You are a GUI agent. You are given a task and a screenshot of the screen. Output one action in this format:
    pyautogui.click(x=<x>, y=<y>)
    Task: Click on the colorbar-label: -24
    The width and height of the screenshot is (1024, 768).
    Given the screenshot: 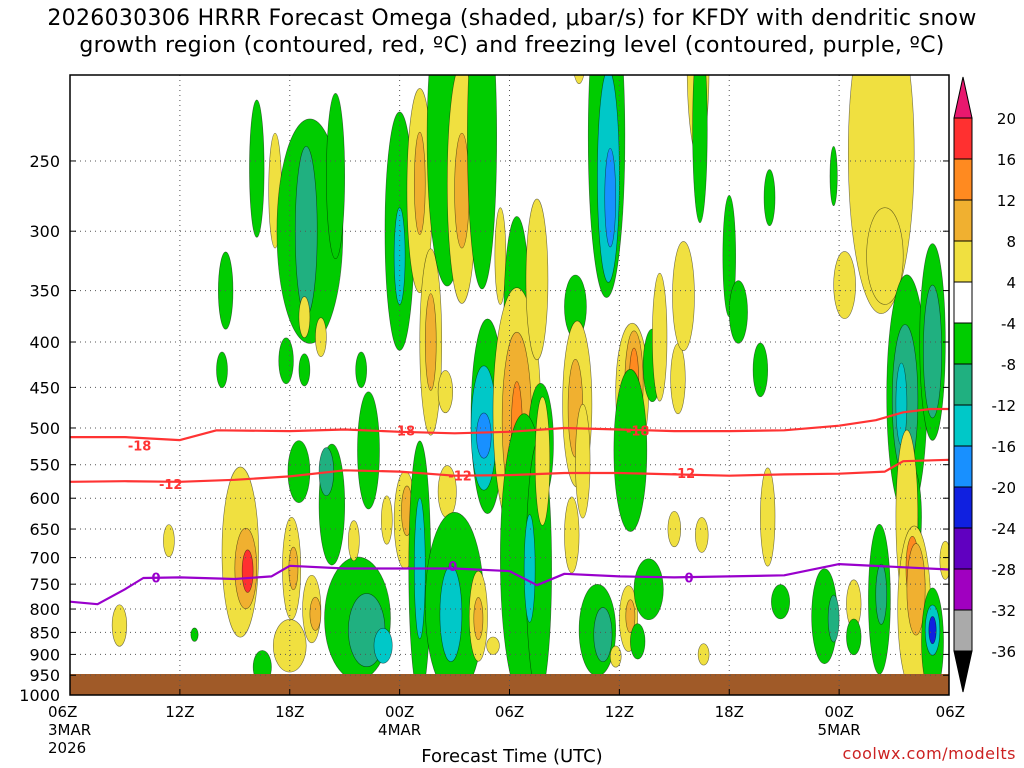 What is the action you would take?
    pyautogui.click(x=1004, y=529)
    